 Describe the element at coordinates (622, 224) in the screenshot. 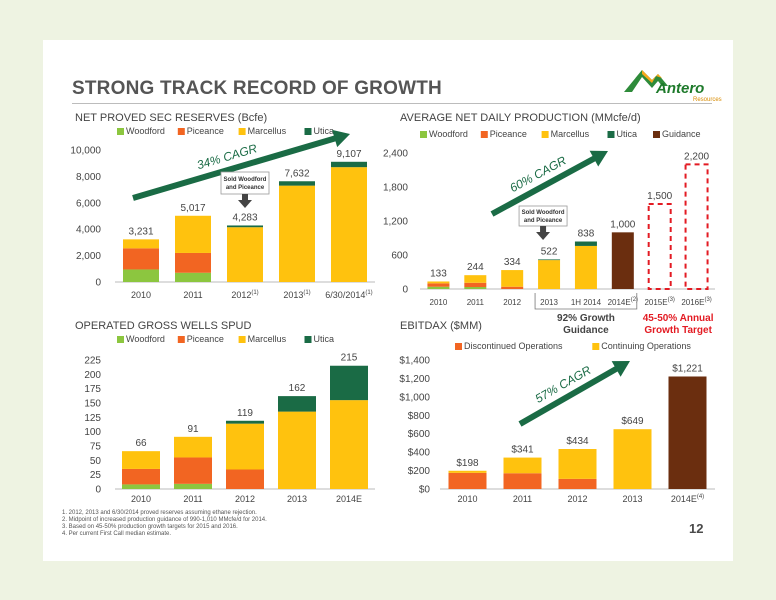

I see `bar-total-label: 1,000` at that location.